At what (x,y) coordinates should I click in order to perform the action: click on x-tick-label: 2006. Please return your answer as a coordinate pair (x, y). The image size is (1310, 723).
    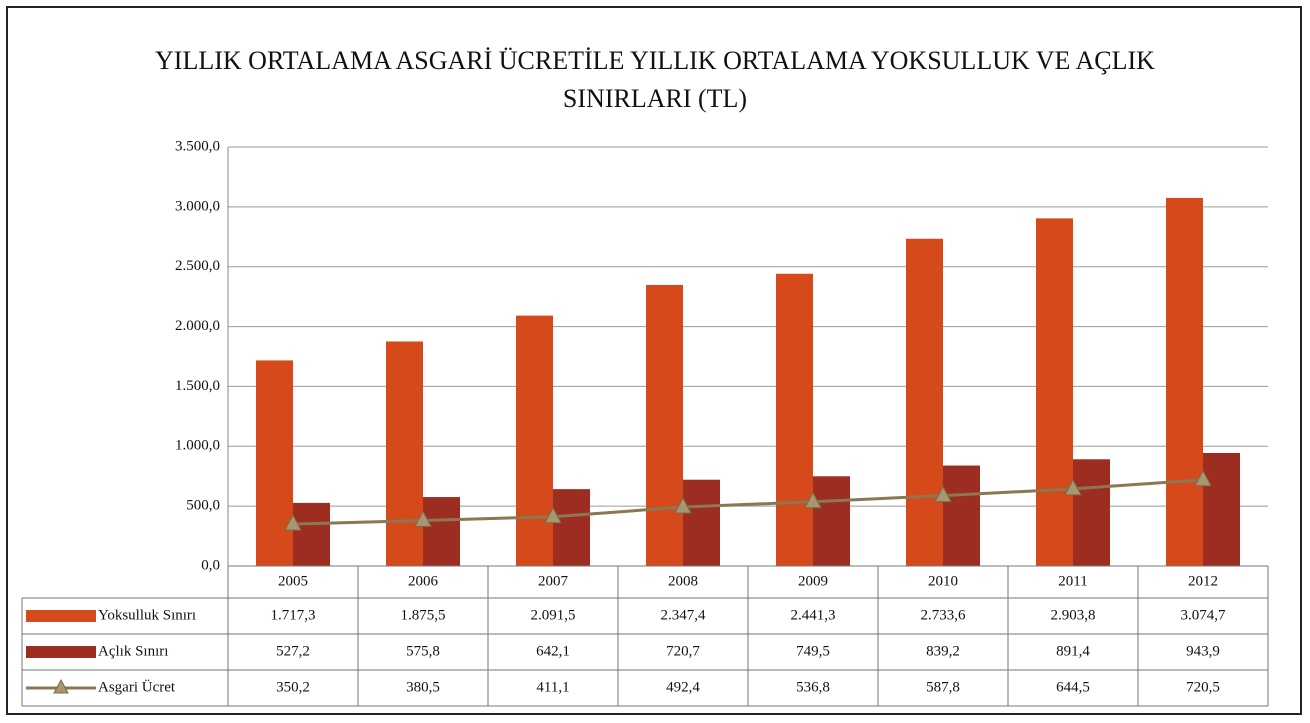
    Looking at the image, I should click on (423, 581).